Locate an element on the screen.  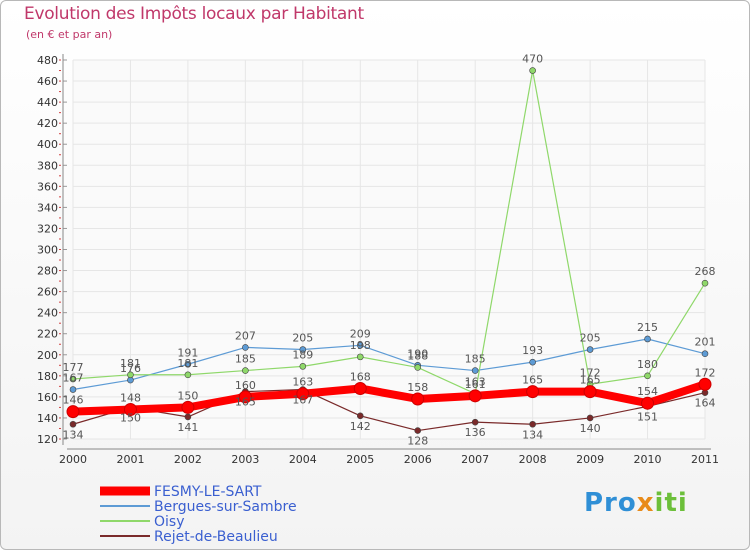
data-label: 201 is located at coordinates (705, 342).